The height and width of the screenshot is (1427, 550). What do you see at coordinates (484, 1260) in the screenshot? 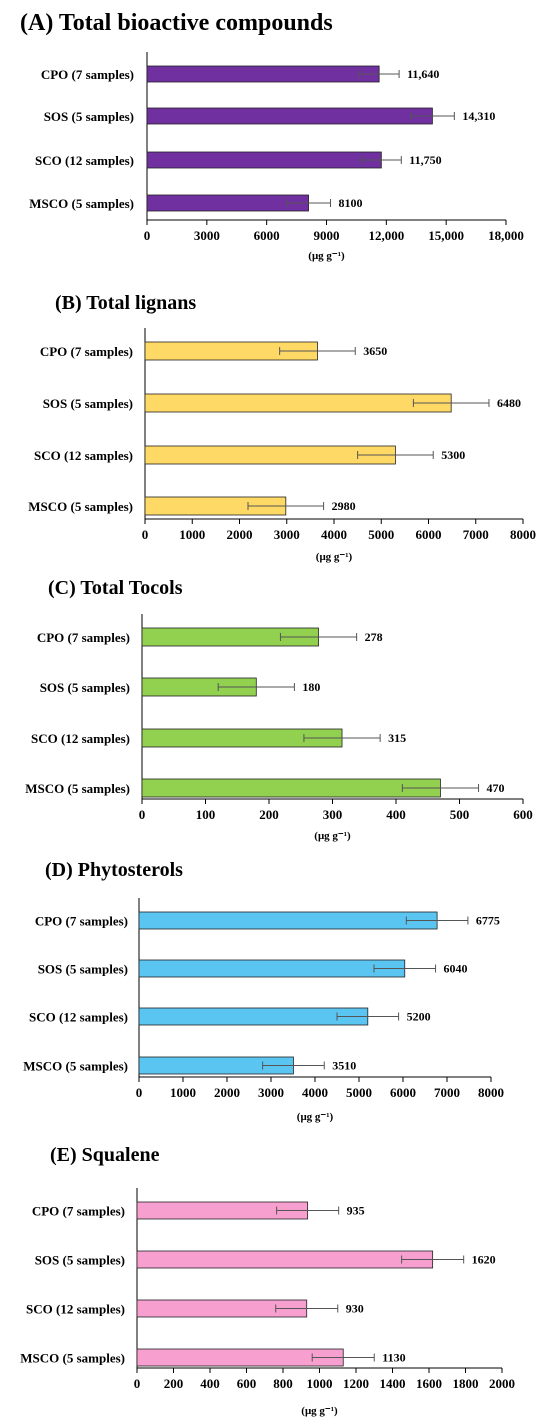
I see `value-label: 1620` at bounding box center [484, 1260].